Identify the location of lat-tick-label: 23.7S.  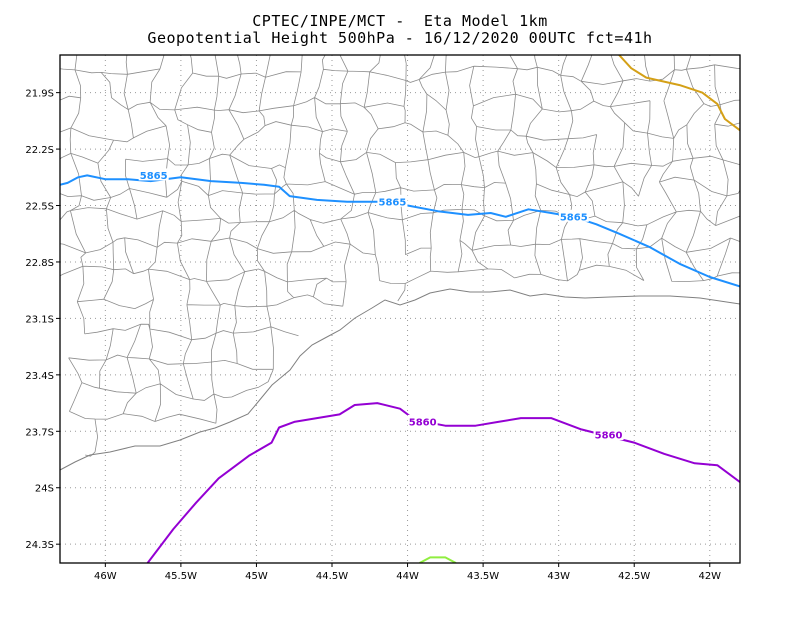
(39, 432).